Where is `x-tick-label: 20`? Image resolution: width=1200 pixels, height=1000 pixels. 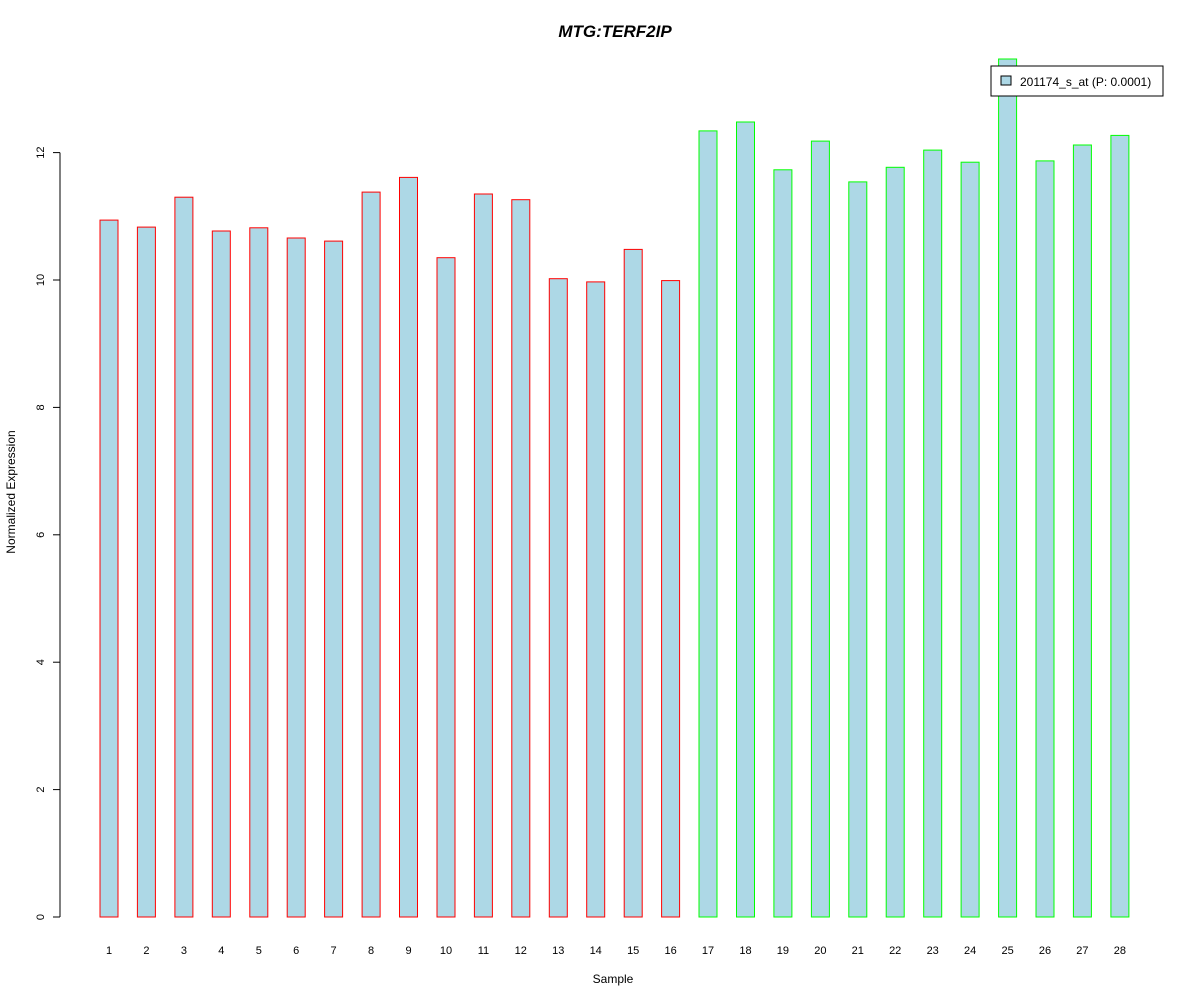
x-tick-label: 20 is located at coordinates (820, 951).